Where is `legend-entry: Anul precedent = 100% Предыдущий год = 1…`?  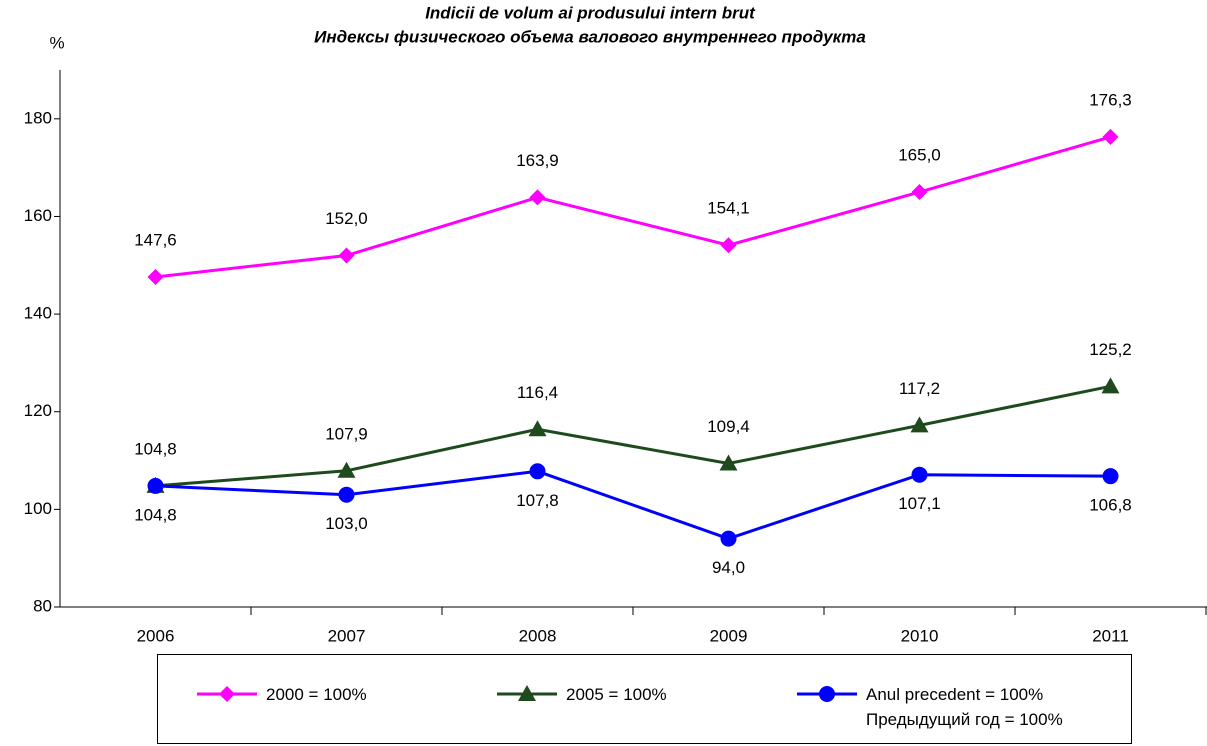
legend-entry: Anul precedent = 100% Предыдущий год = 1… is located at coordinates (929, 707).